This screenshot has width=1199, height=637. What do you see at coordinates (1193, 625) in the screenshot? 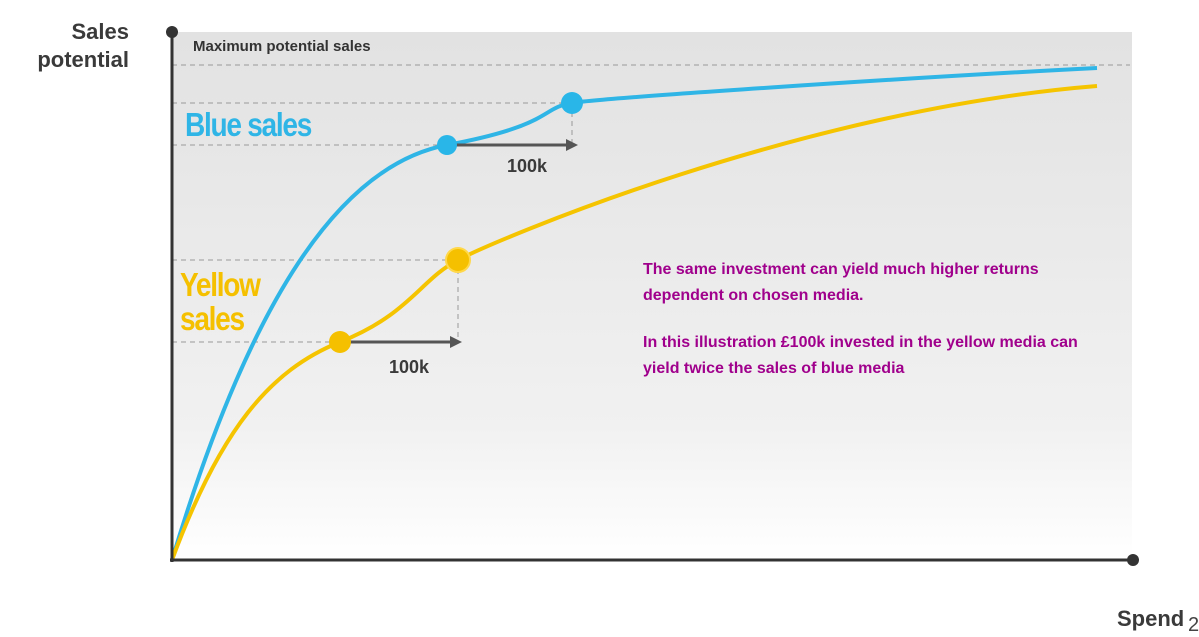
I see `page-number: 2` at bounding box center [1193, 625].